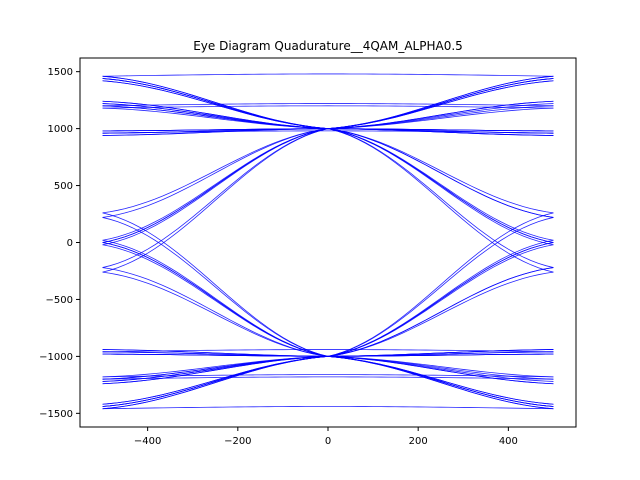 Image resolution: width=640 pixels, height=480 pixels. What do you see at coordinates (70, 243) in the screenshot?
I see `y-tick-label: 0` at bounding box center [70, 243].